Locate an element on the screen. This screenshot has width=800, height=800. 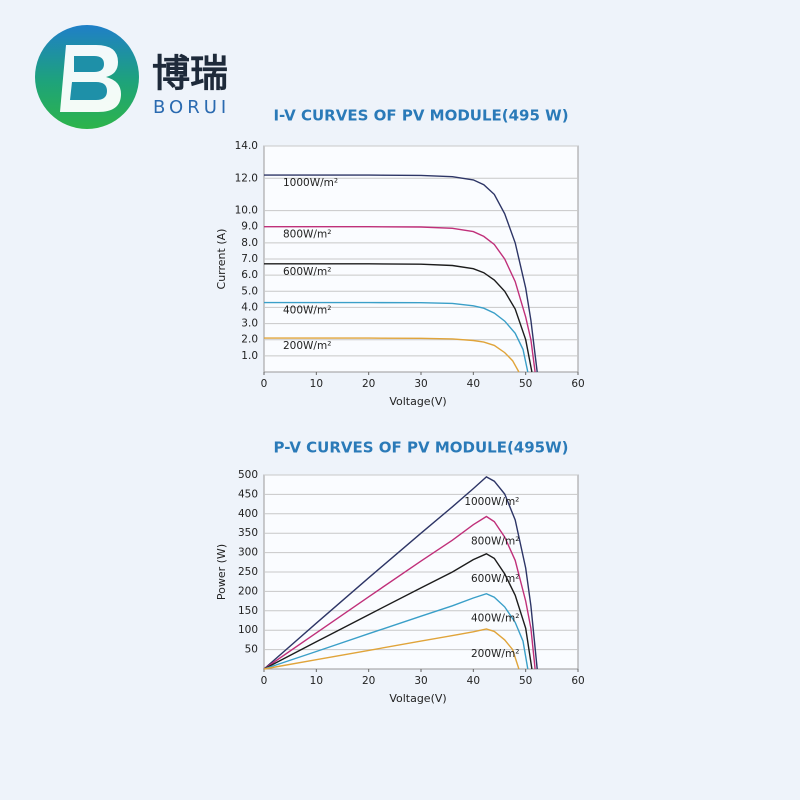
y-tick-label: 10.0 is located at coordinates (246, 211).